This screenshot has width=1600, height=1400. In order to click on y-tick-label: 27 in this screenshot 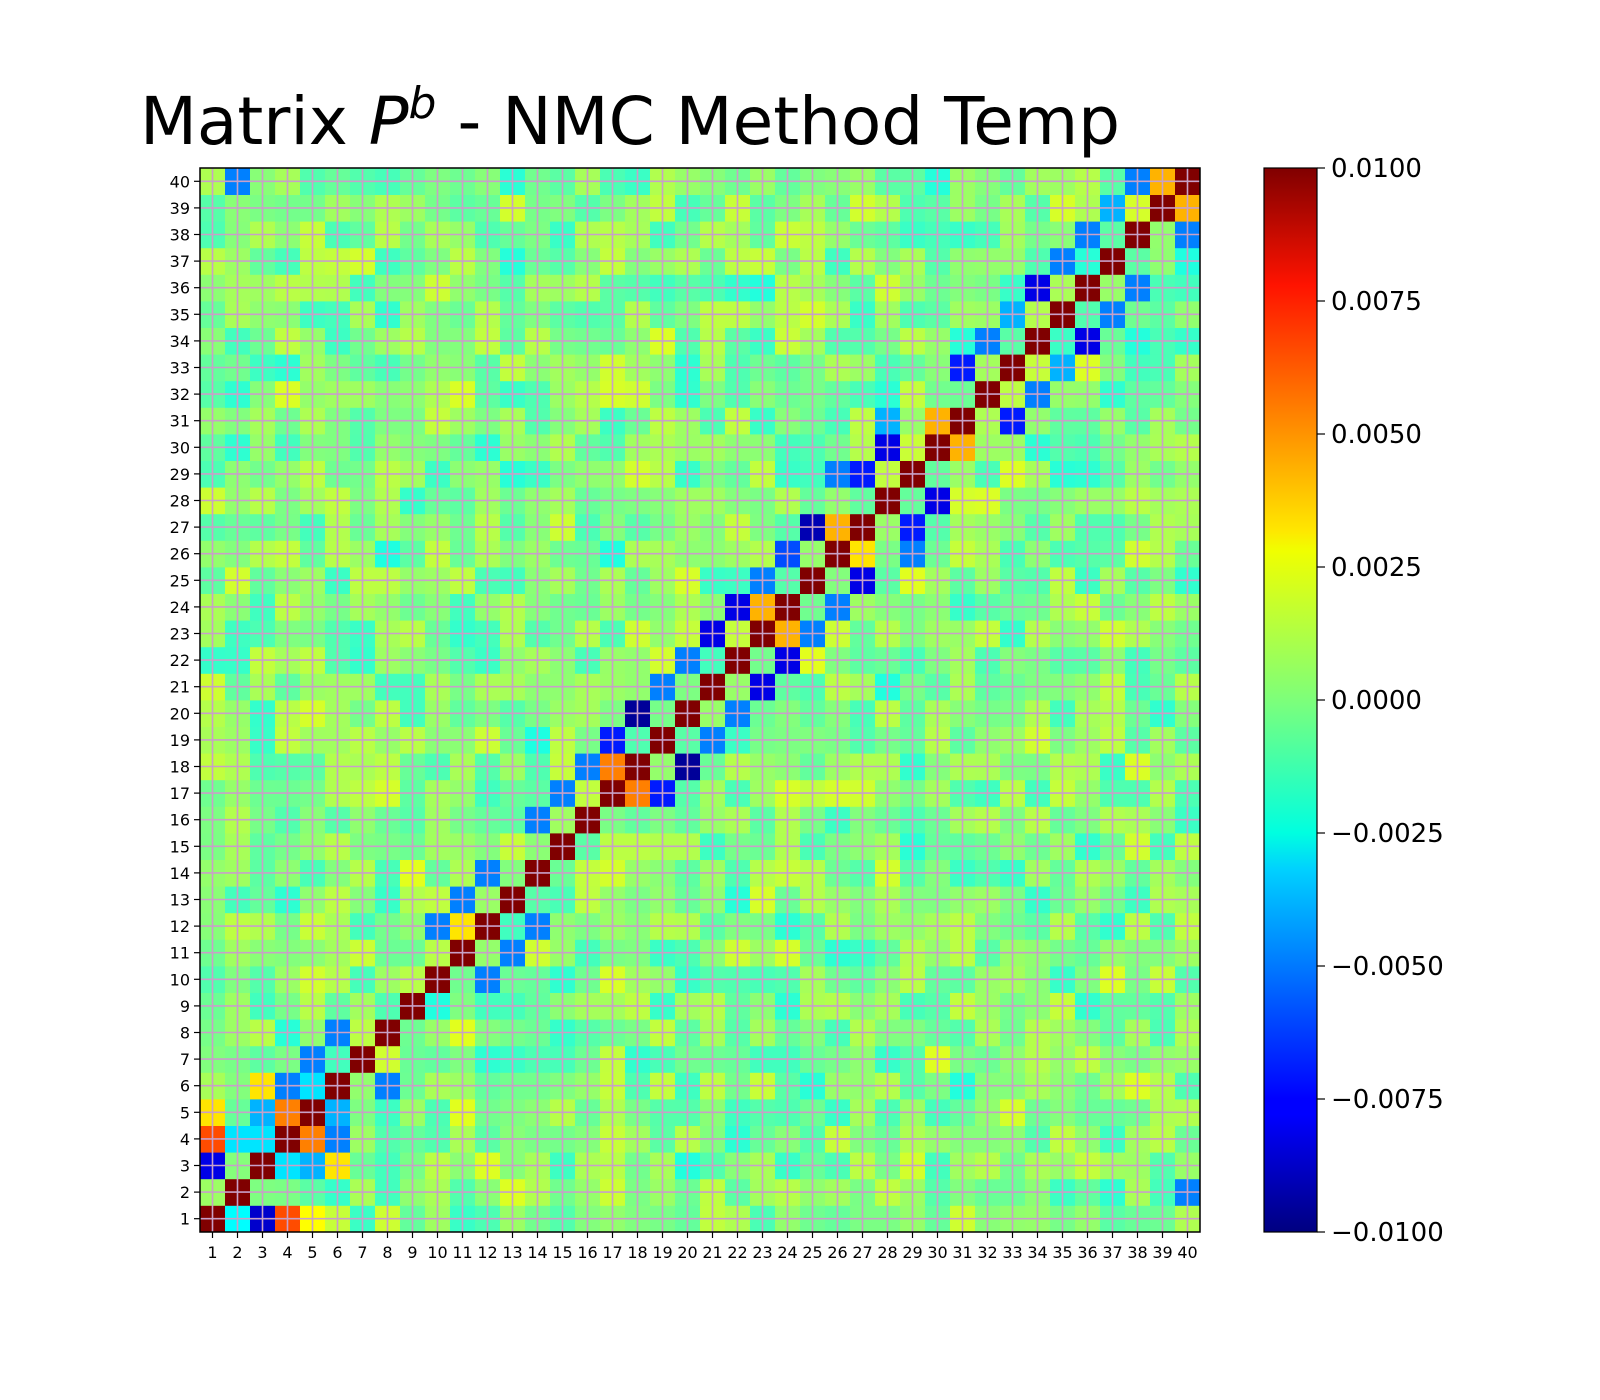, I will do `click(180, 527)`.